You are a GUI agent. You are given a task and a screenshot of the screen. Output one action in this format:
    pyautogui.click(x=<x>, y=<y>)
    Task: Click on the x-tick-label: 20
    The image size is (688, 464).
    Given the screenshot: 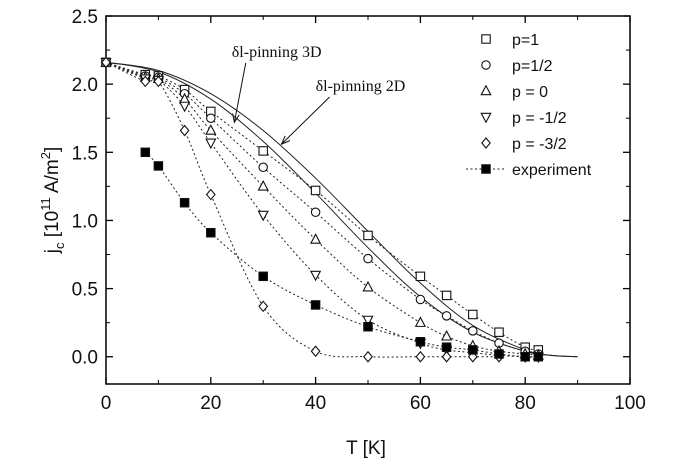 What is the action you would take?
    pyautogui.click(x=210, y=403)
    